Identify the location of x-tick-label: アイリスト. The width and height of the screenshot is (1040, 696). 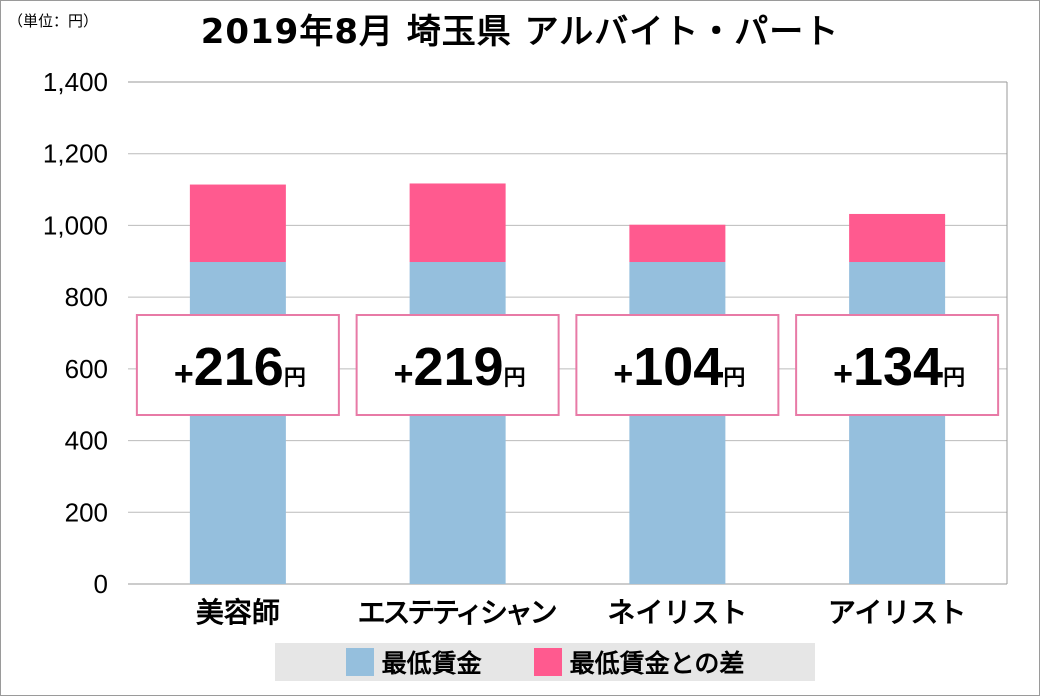
(897, 612).